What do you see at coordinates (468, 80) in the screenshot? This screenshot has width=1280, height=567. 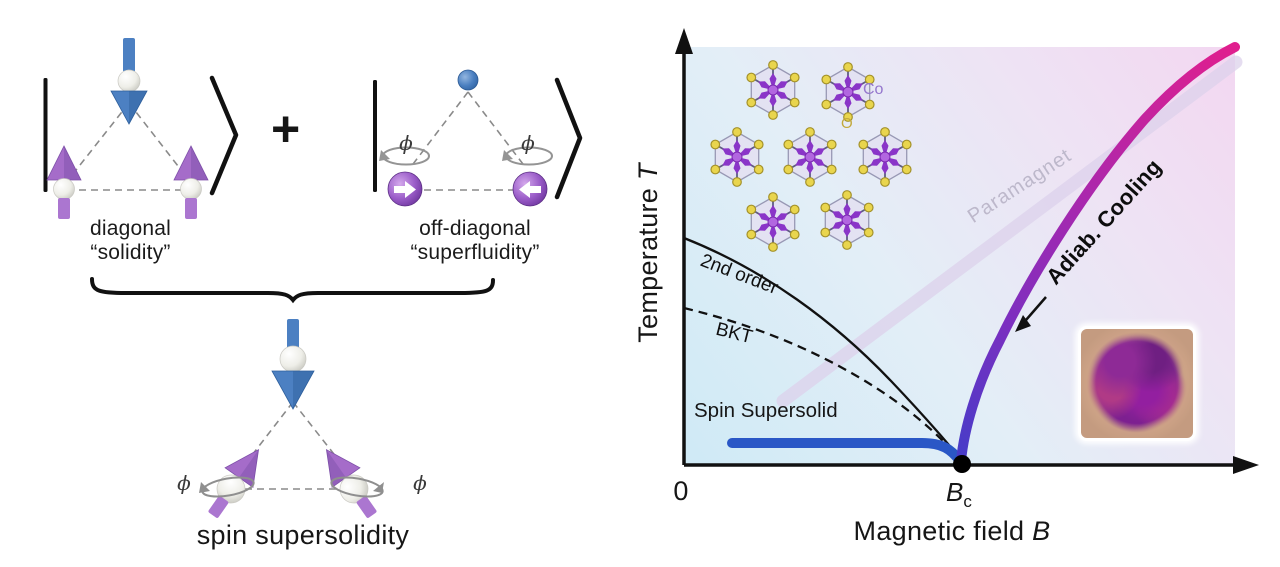 I see `blue-site-ball` at bounding box center [468, 80].